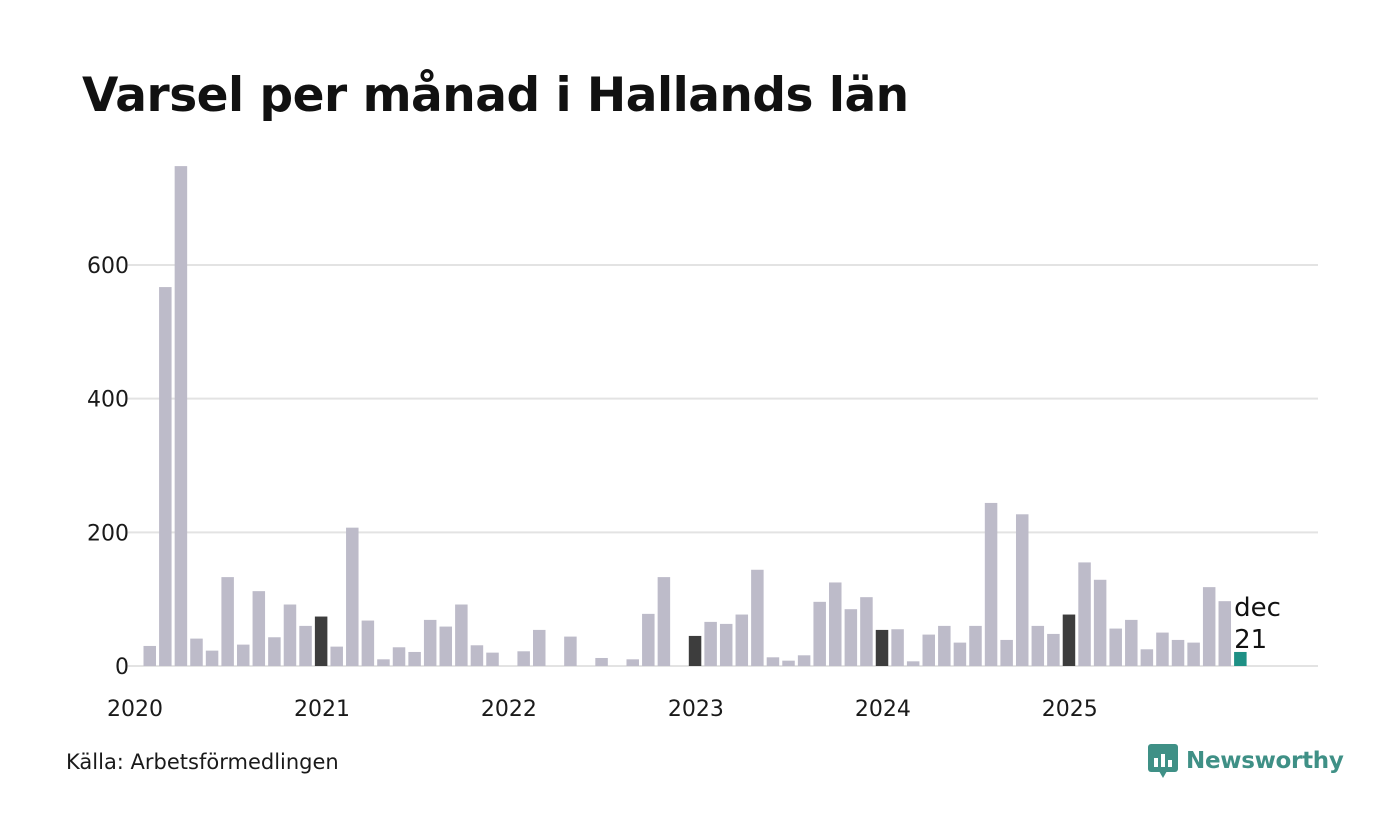  Describe the element at coordinates (108, 467) in the screenshot. I see `y-axis-labels: 0 200 400 600` at that location.